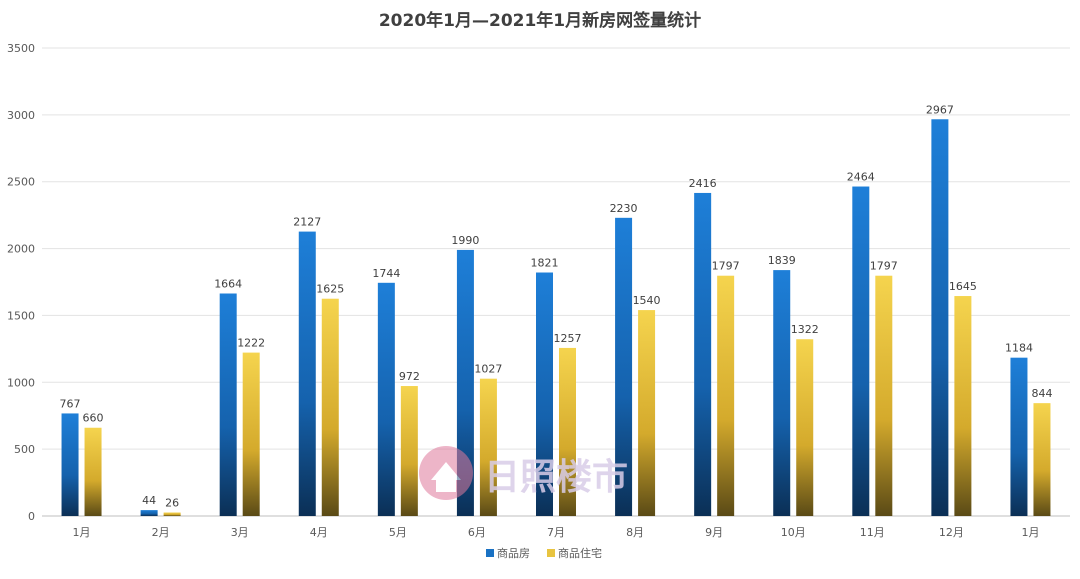 The height and width of the screenshot is (579, 1080). I want to click on data-label: 660, so click(93, 418).